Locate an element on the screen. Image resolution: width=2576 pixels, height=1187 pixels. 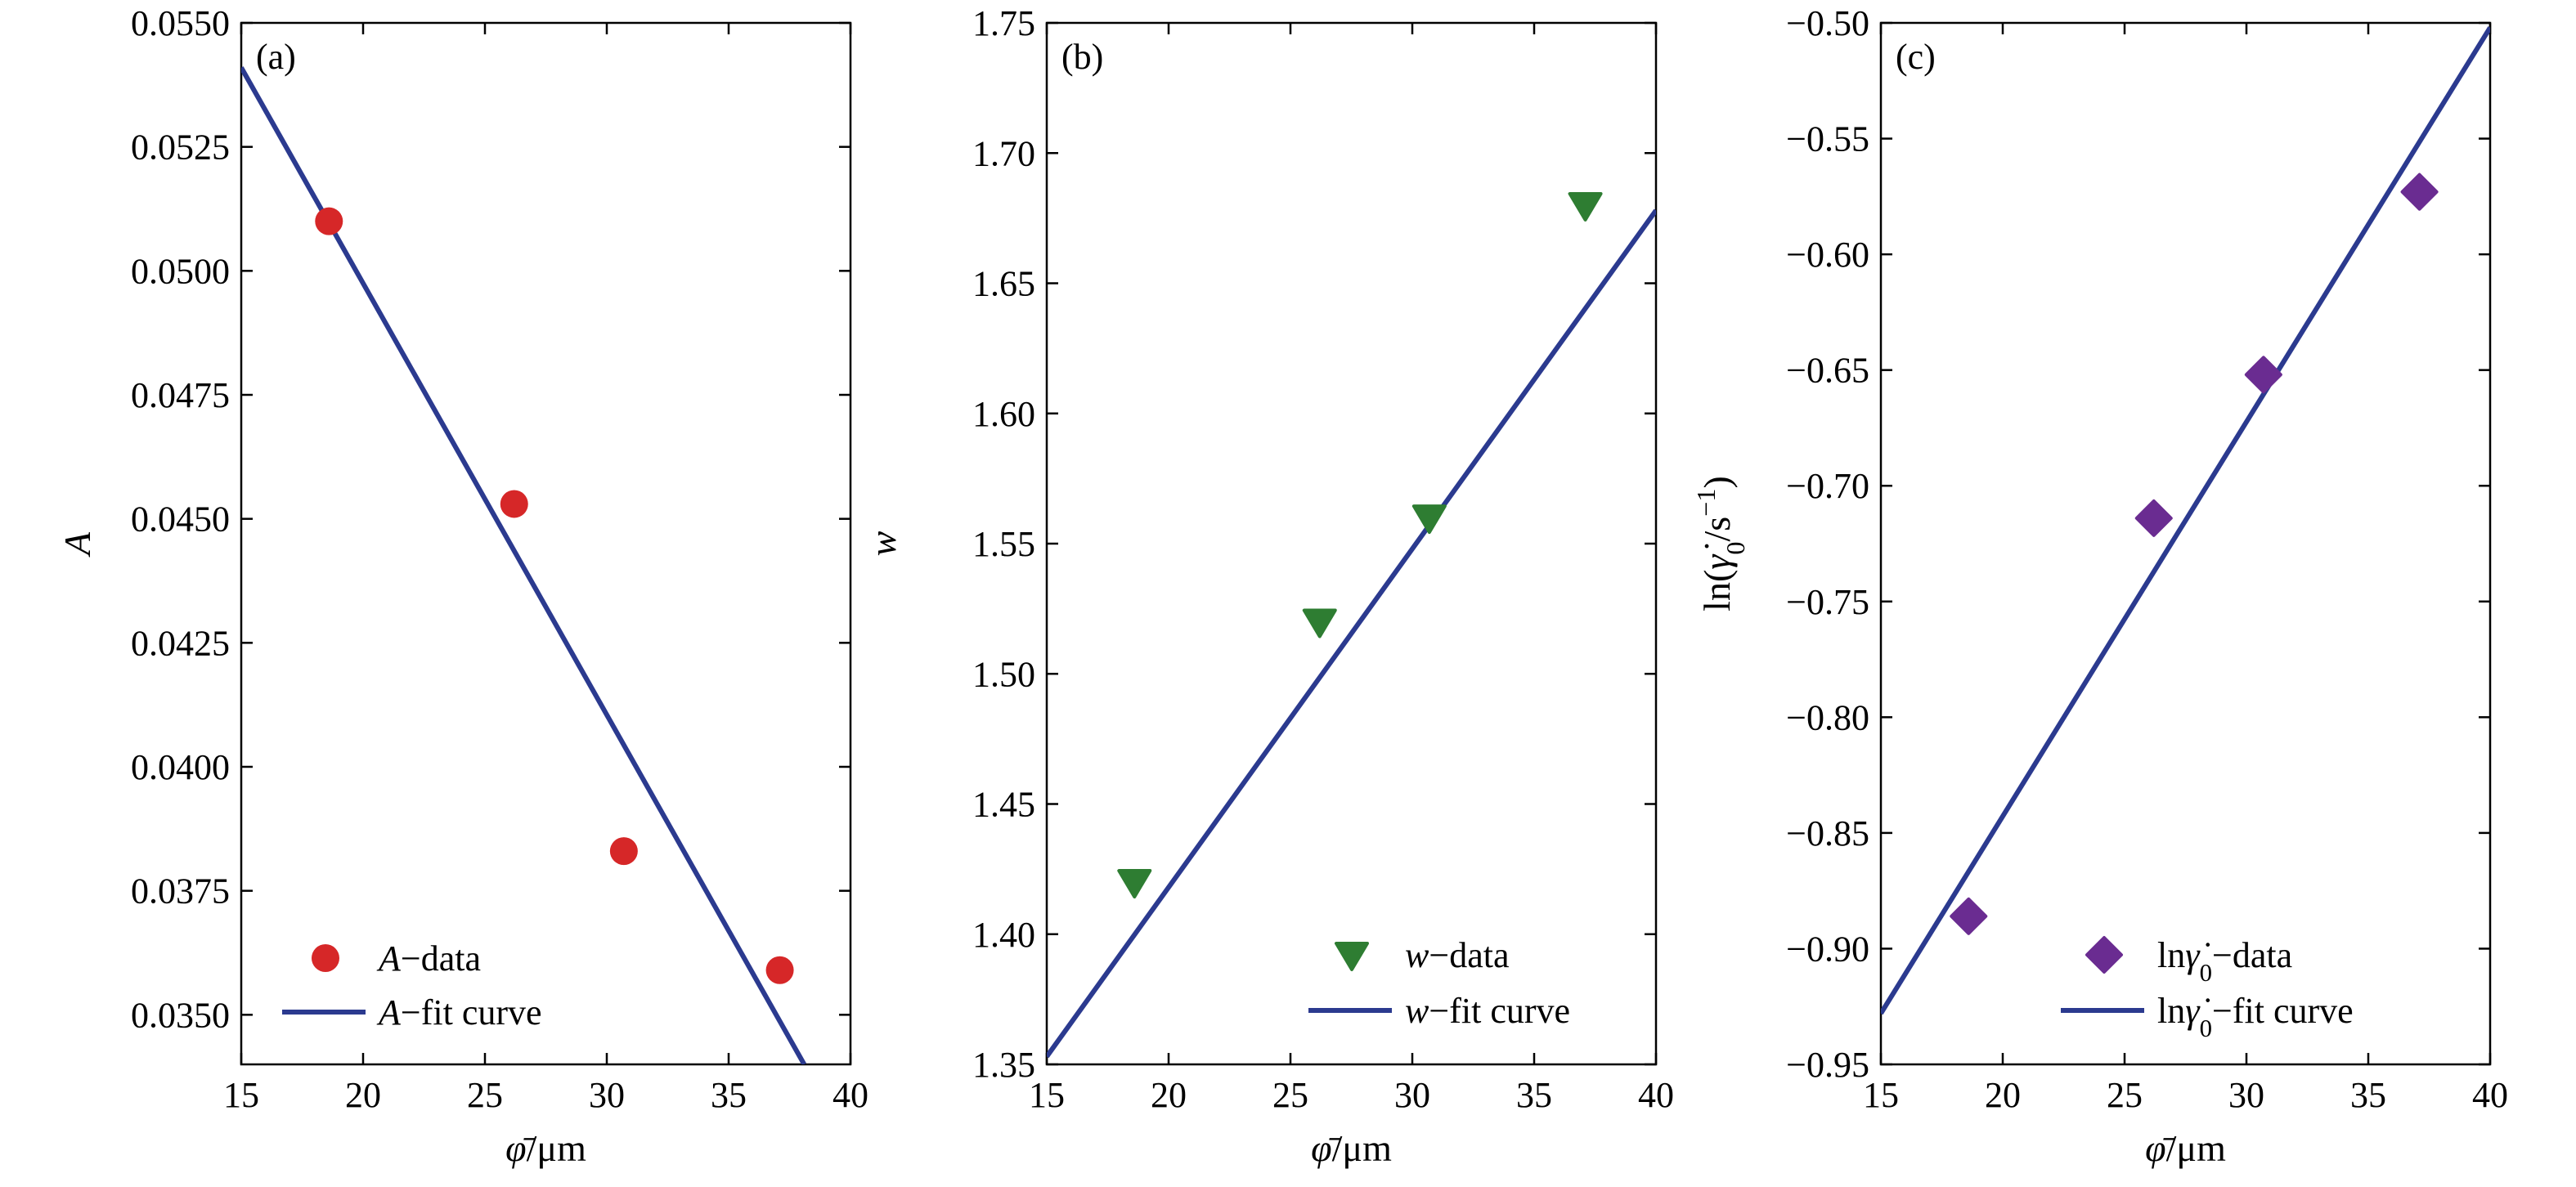
y-tick-label: 0.0550 is located at coordinates (181, 23).